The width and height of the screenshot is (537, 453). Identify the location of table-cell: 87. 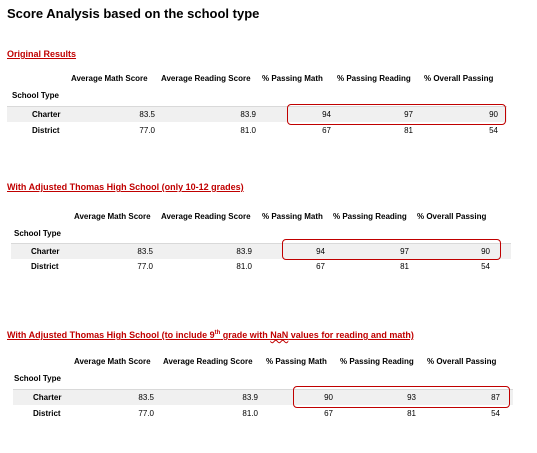
(495, 397).